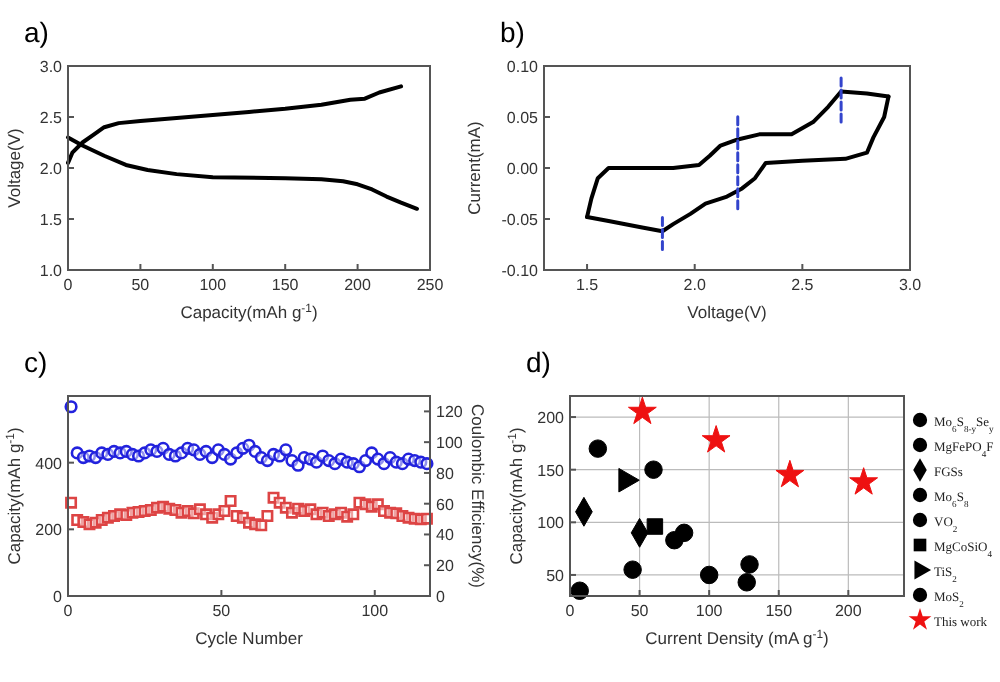  Describe the element at coordinates (450, 412) in the screenshot. I see `y2-tick-label: 120` at that location.